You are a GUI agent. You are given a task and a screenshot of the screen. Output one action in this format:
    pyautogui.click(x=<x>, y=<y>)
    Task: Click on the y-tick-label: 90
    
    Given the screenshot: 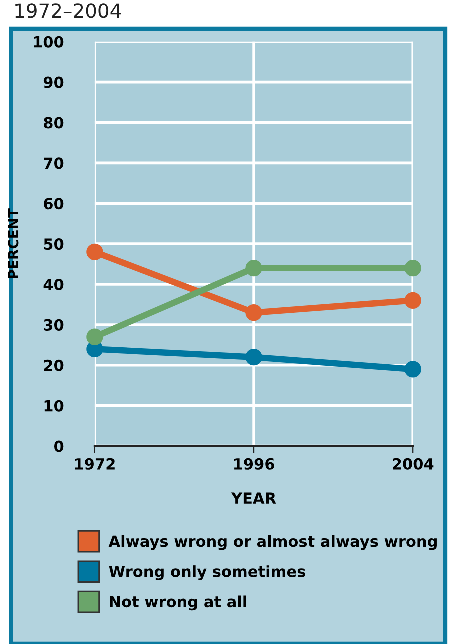 What is the action you would take?
    pyautogui.click(x=54, y=82)
    